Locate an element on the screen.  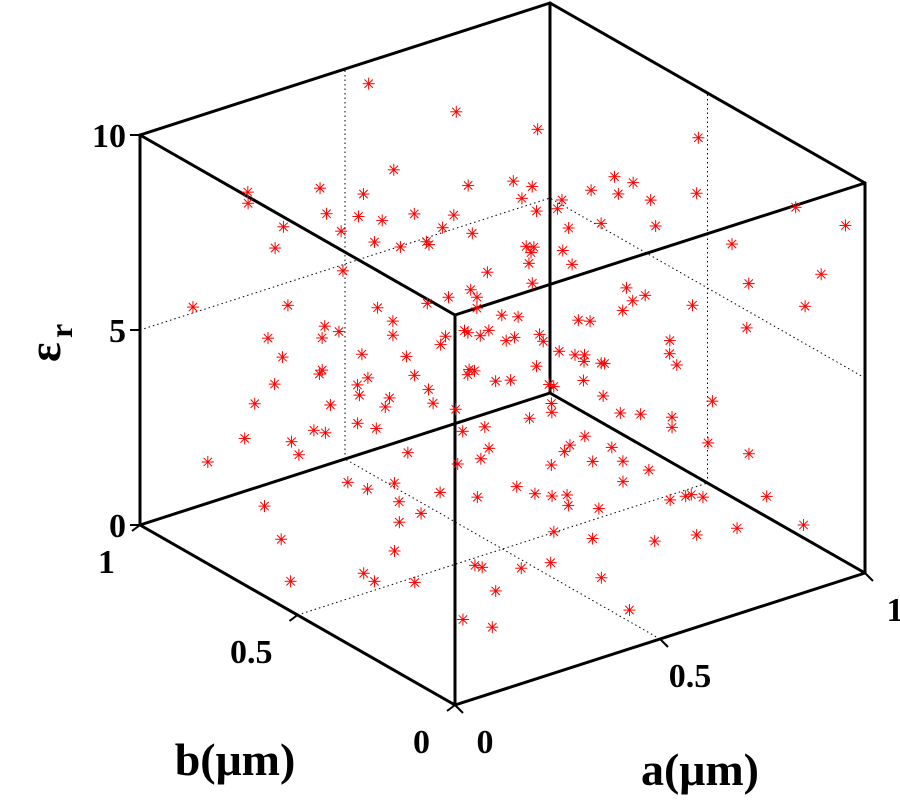
z-axis-label-group: ε r is located at coordinates (49, 343).